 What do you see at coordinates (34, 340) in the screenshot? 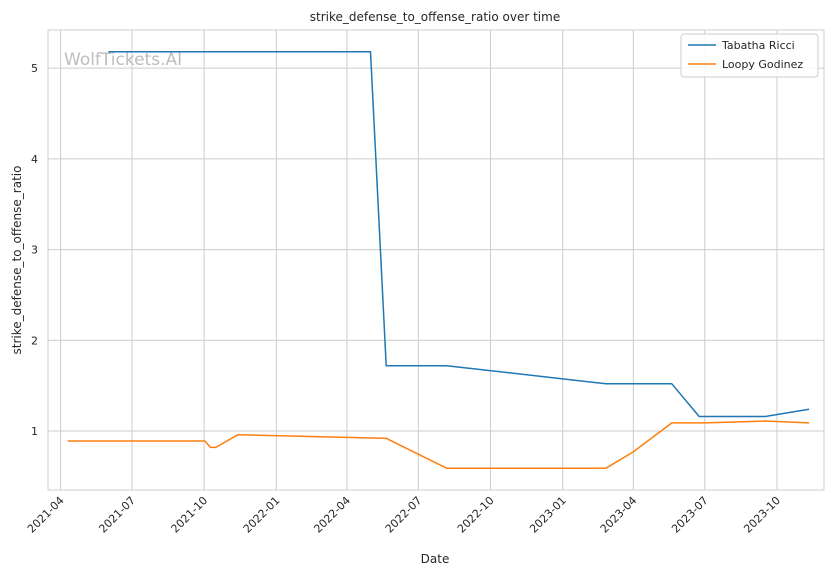
I see `y-tick-label: 2` at bounding box center [34, 340].